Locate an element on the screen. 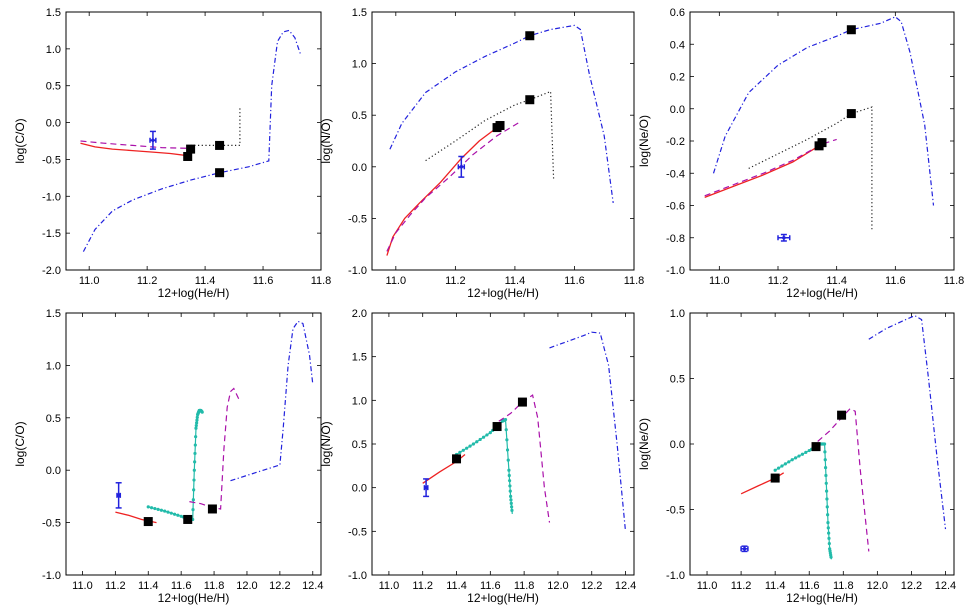  y-tick-label: -0.5 is located at coordinates (51, 160).